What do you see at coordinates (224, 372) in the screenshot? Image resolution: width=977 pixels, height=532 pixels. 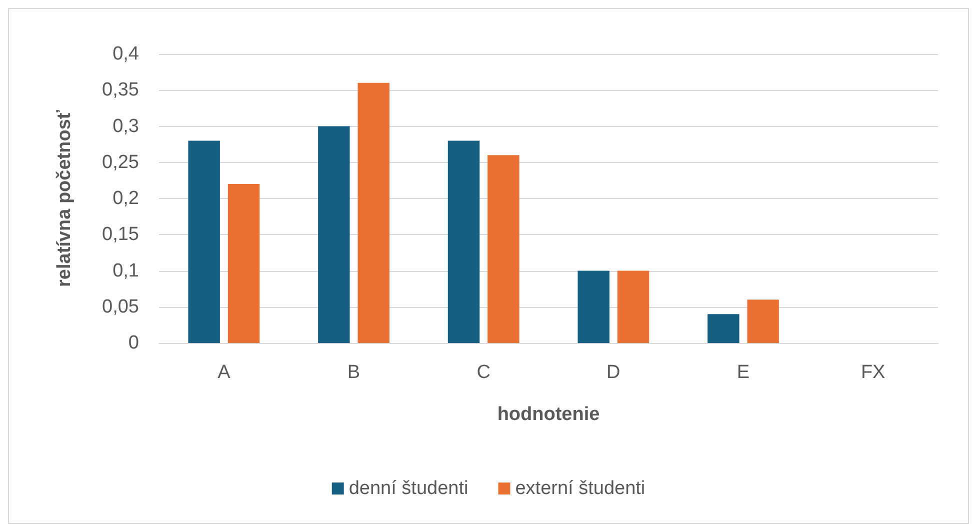 I see `x-tick-label: A` at bounding box center [224, 372].